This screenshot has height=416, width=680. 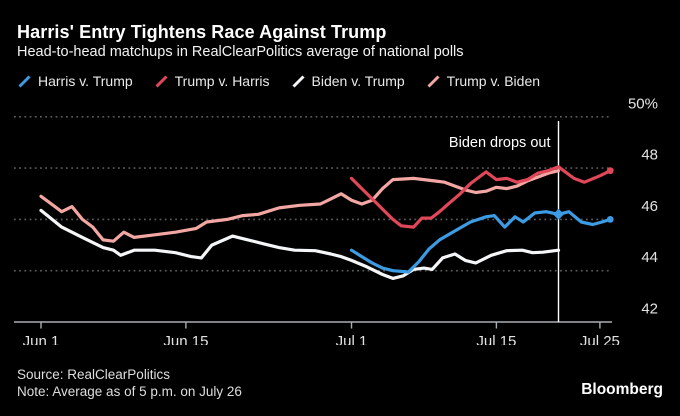 I want to click on legend-label: Biden v. Trump, so click(x=358, y=81).